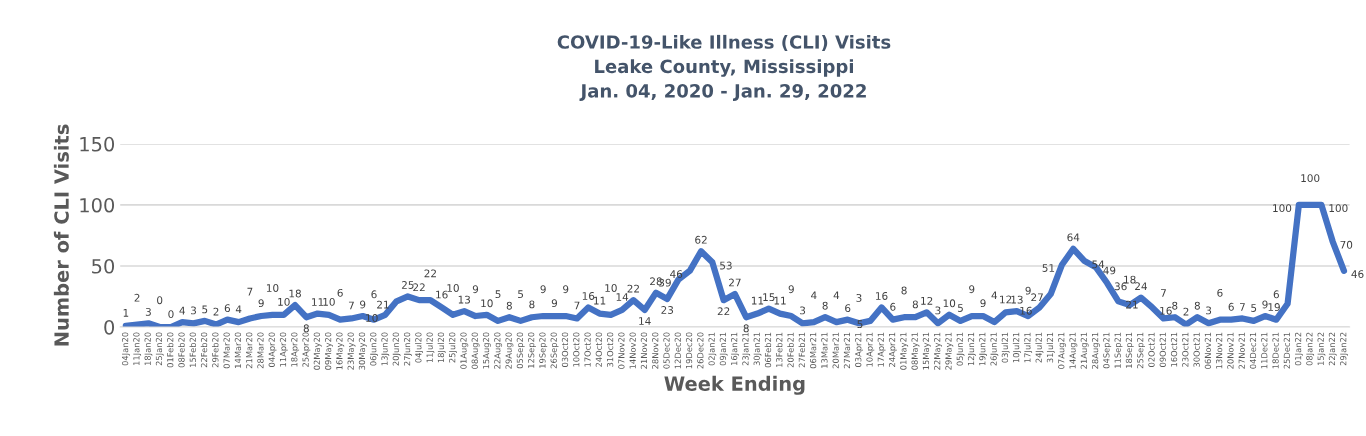 Image resolution: width=1366 pixels, height=436 pixels. I want to click on x-tick-label: 08Aug20, so click(475, 350).